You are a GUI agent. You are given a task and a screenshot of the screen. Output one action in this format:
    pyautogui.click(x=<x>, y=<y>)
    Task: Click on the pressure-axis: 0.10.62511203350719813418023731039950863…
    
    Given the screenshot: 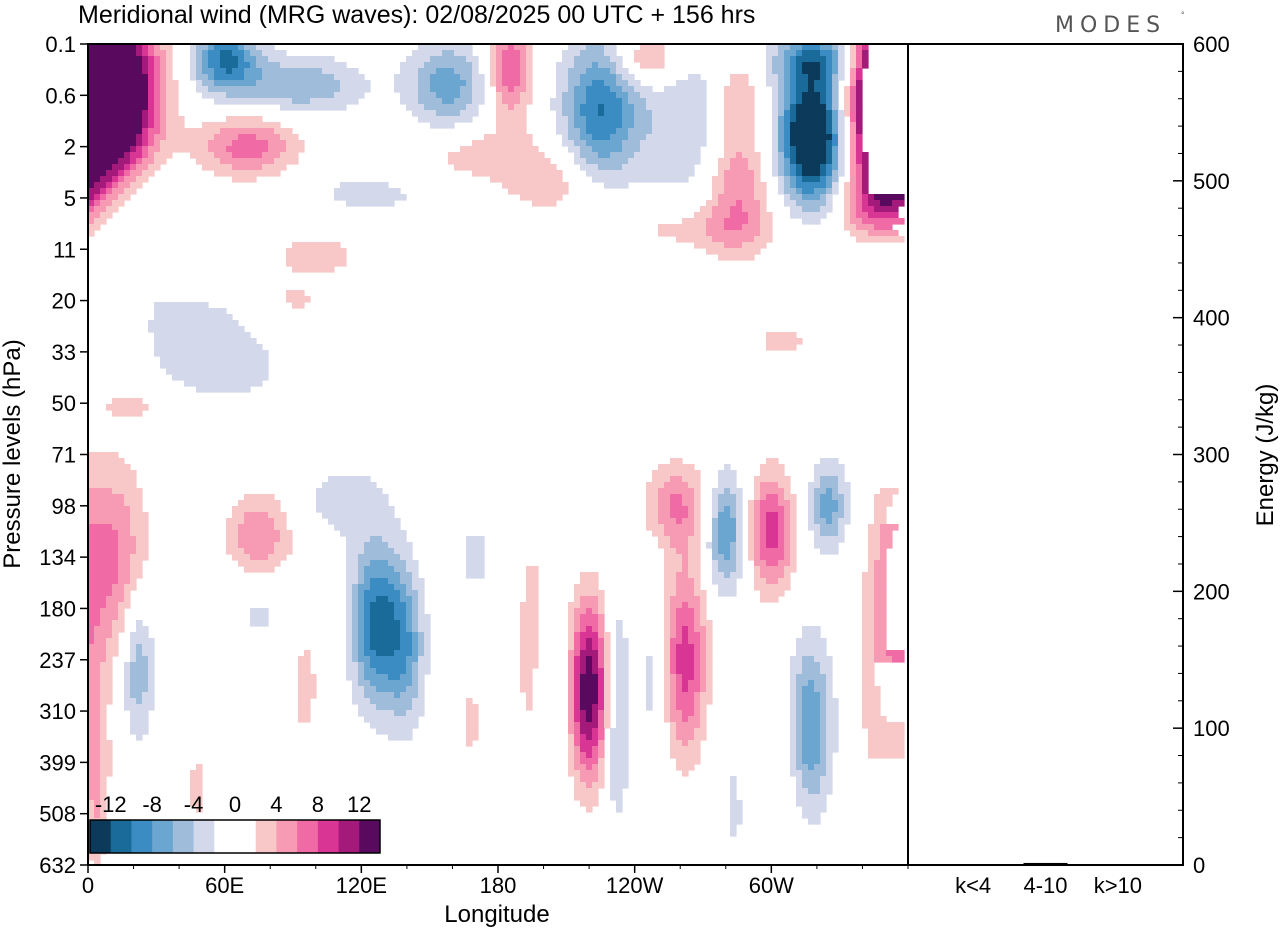 What is the action you would take?
    pyautogui.click(x=63, y=455)
    